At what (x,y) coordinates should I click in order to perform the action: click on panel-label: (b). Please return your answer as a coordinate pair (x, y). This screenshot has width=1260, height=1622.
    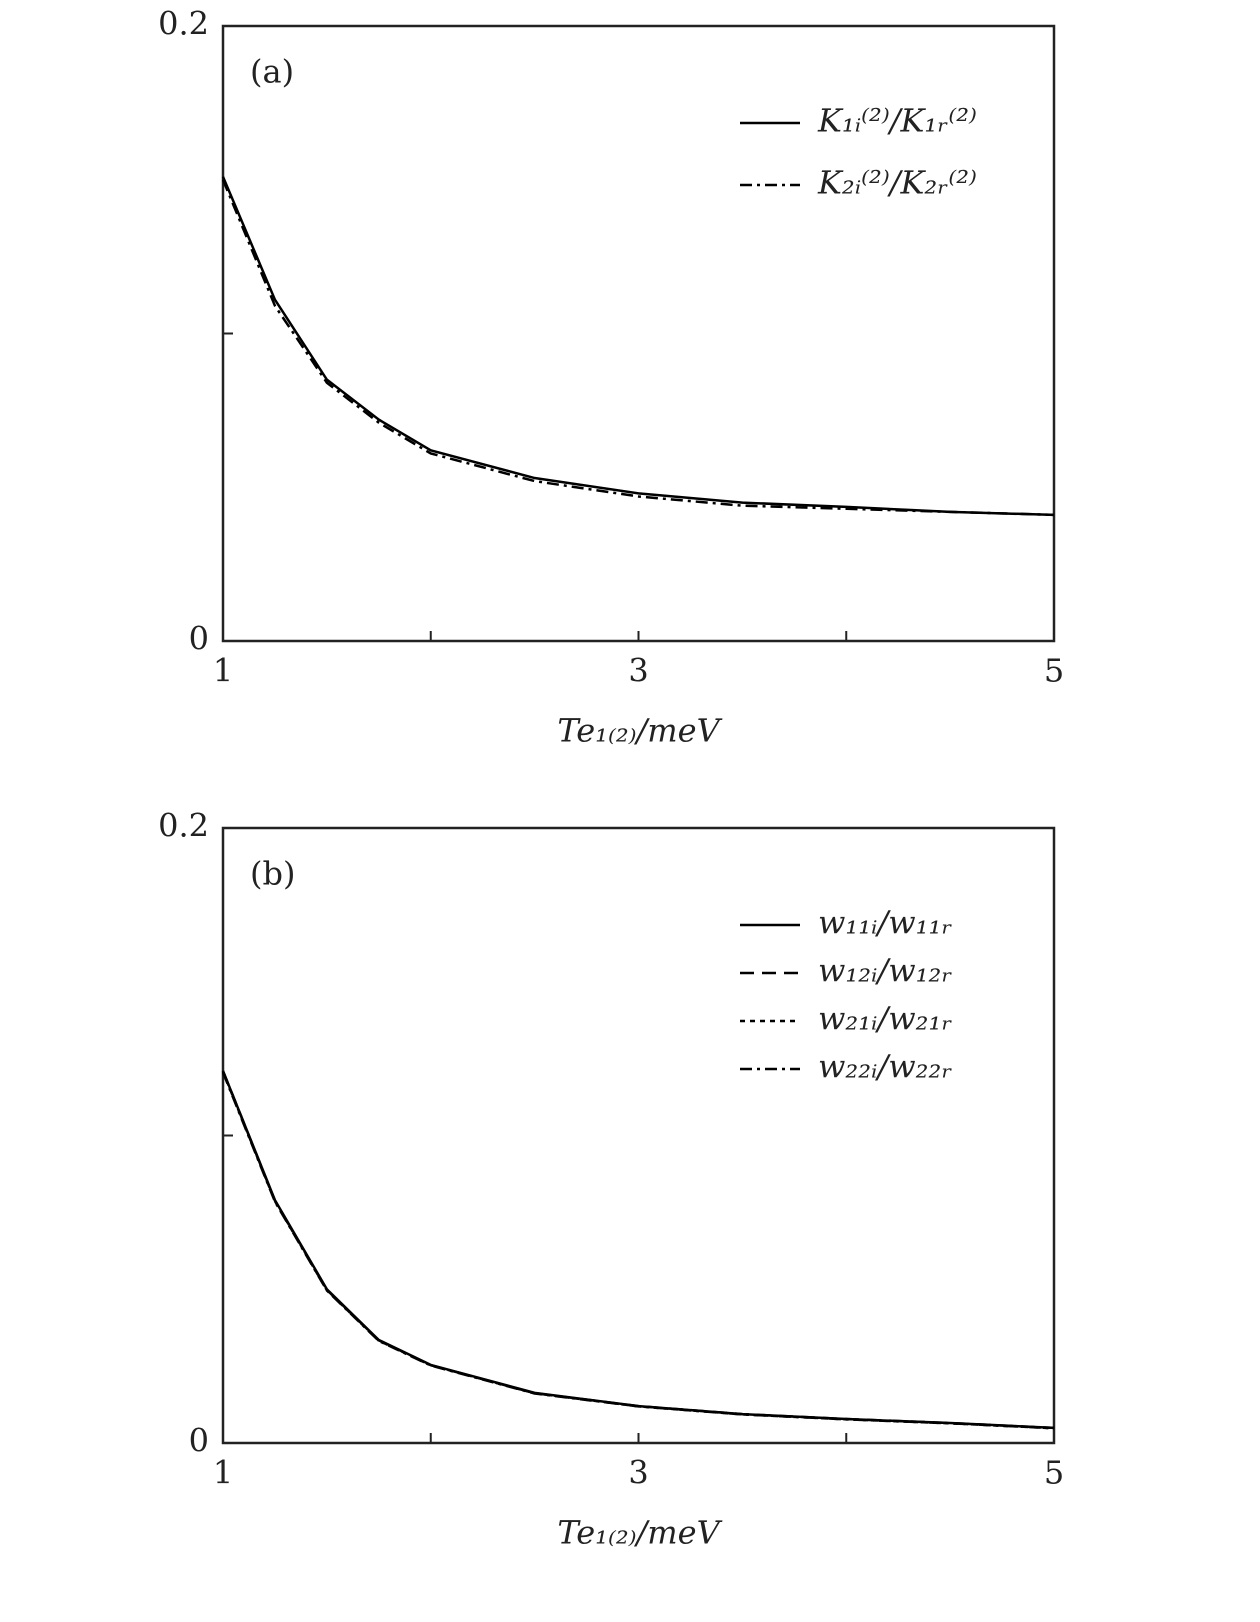
    Looking at the image, I should click on (272, 874).